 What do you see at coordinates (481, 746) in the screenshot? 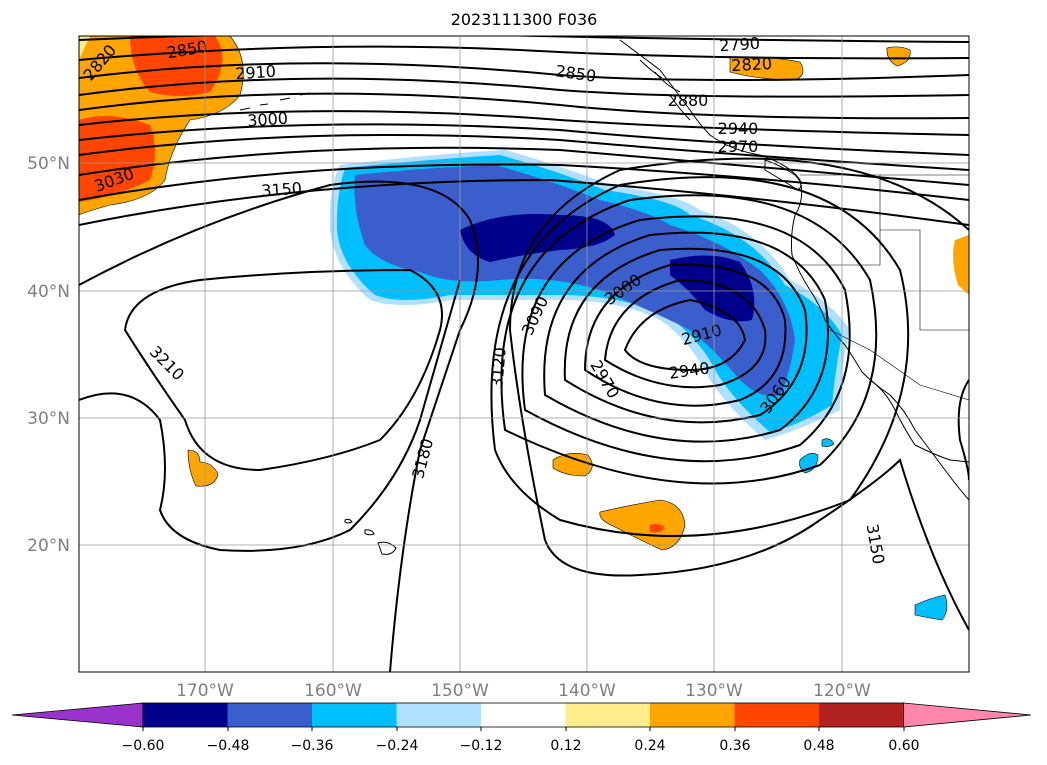
I see `colorbar-tick-label: −0.12` at bounding box center [481, 746].